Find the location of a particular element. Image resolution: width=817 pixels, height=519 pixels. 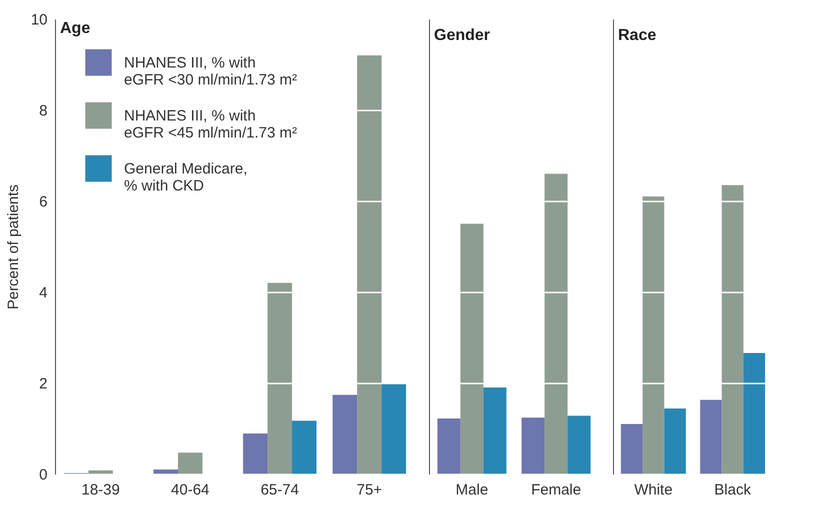

x-tick-label: Black is located at coordinates (733, 490).